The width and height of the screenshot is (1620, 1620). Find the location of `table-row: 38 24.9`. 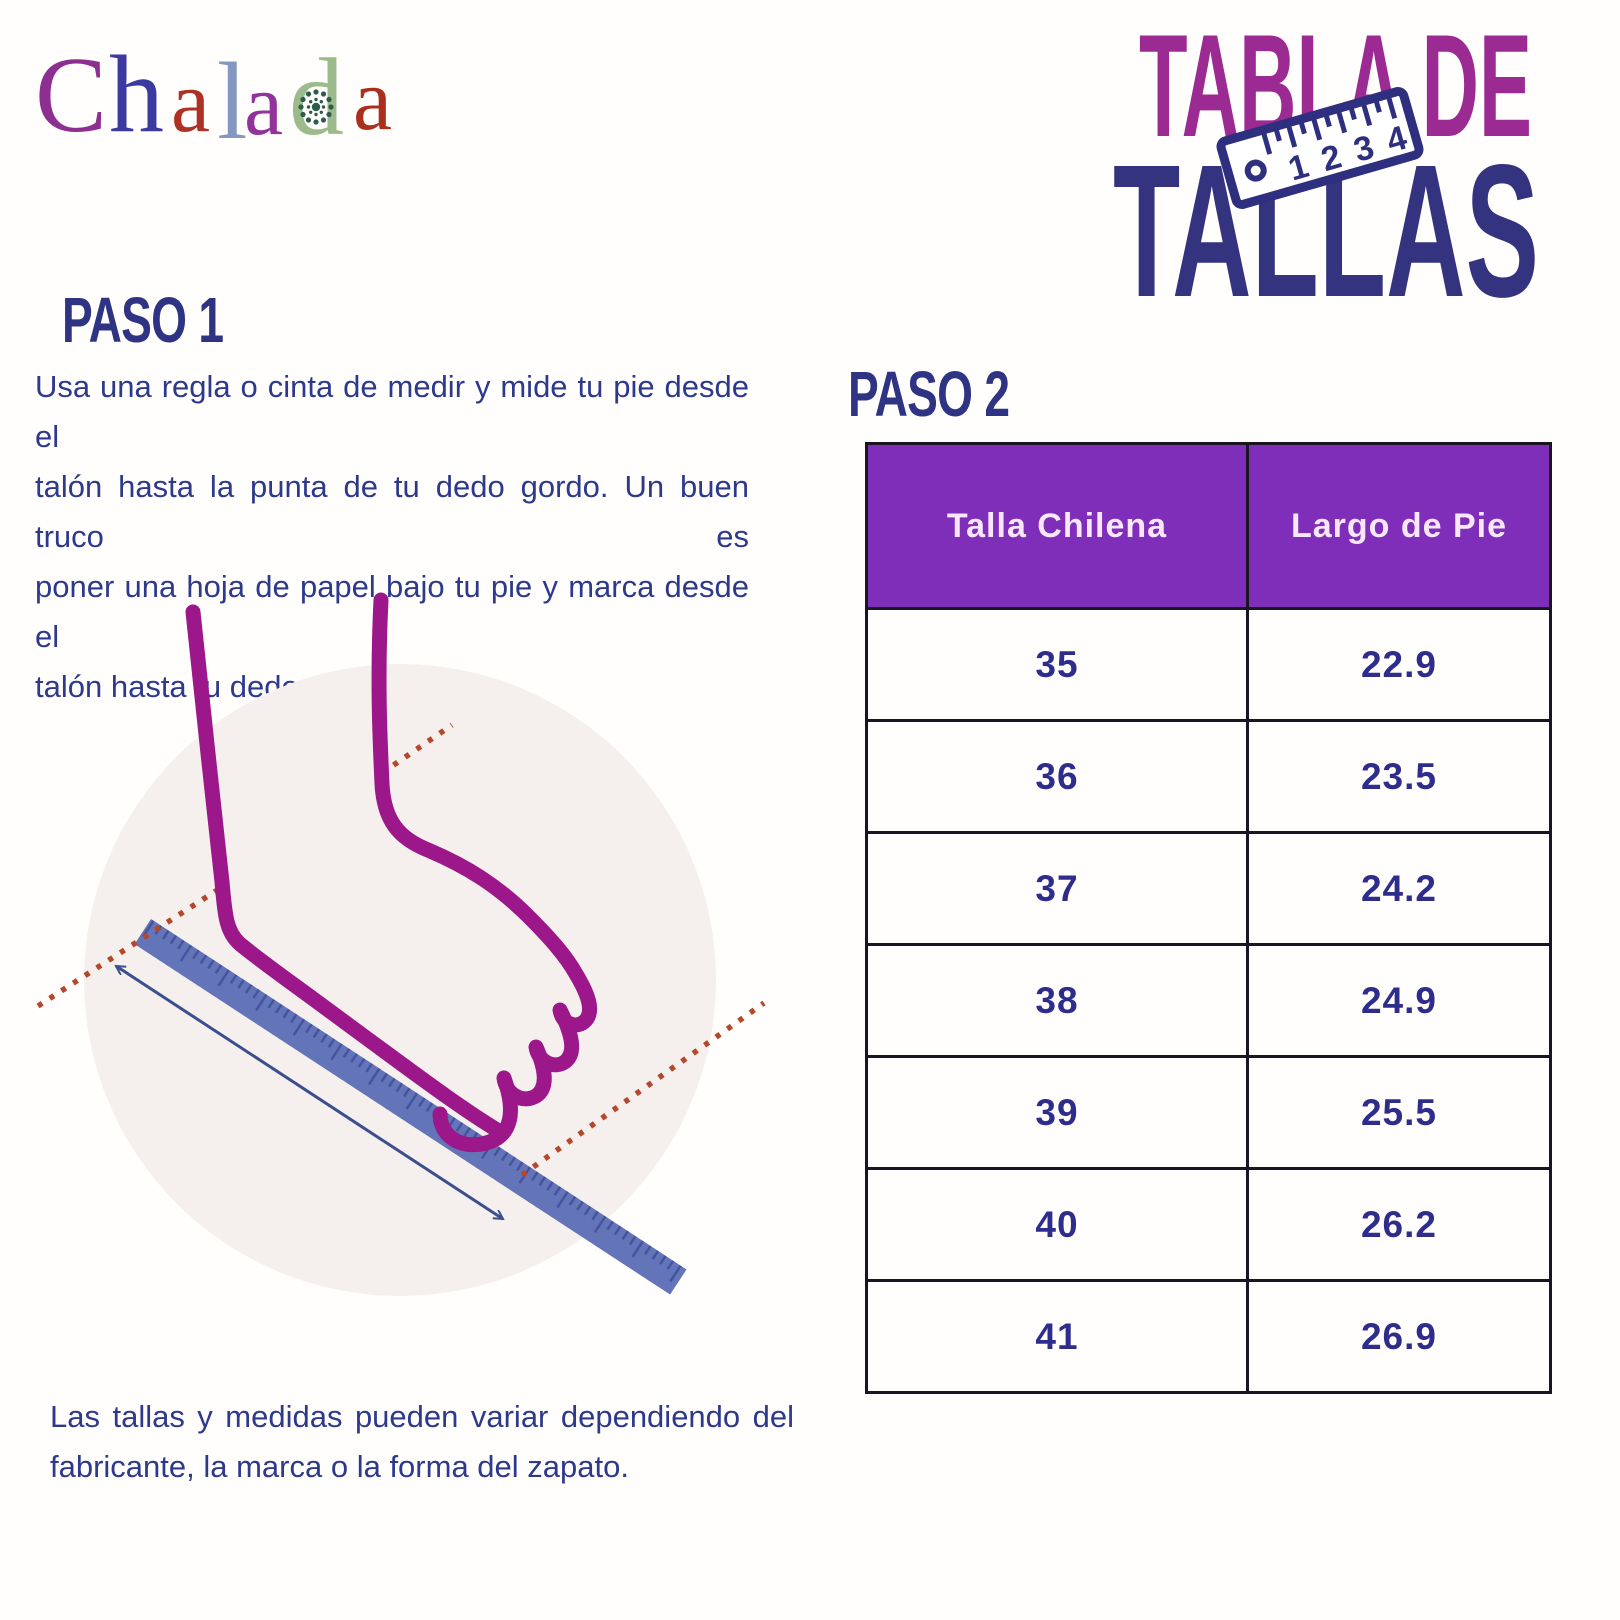

table-row: 38 24.9 is located at coordinates (1208, 1000).